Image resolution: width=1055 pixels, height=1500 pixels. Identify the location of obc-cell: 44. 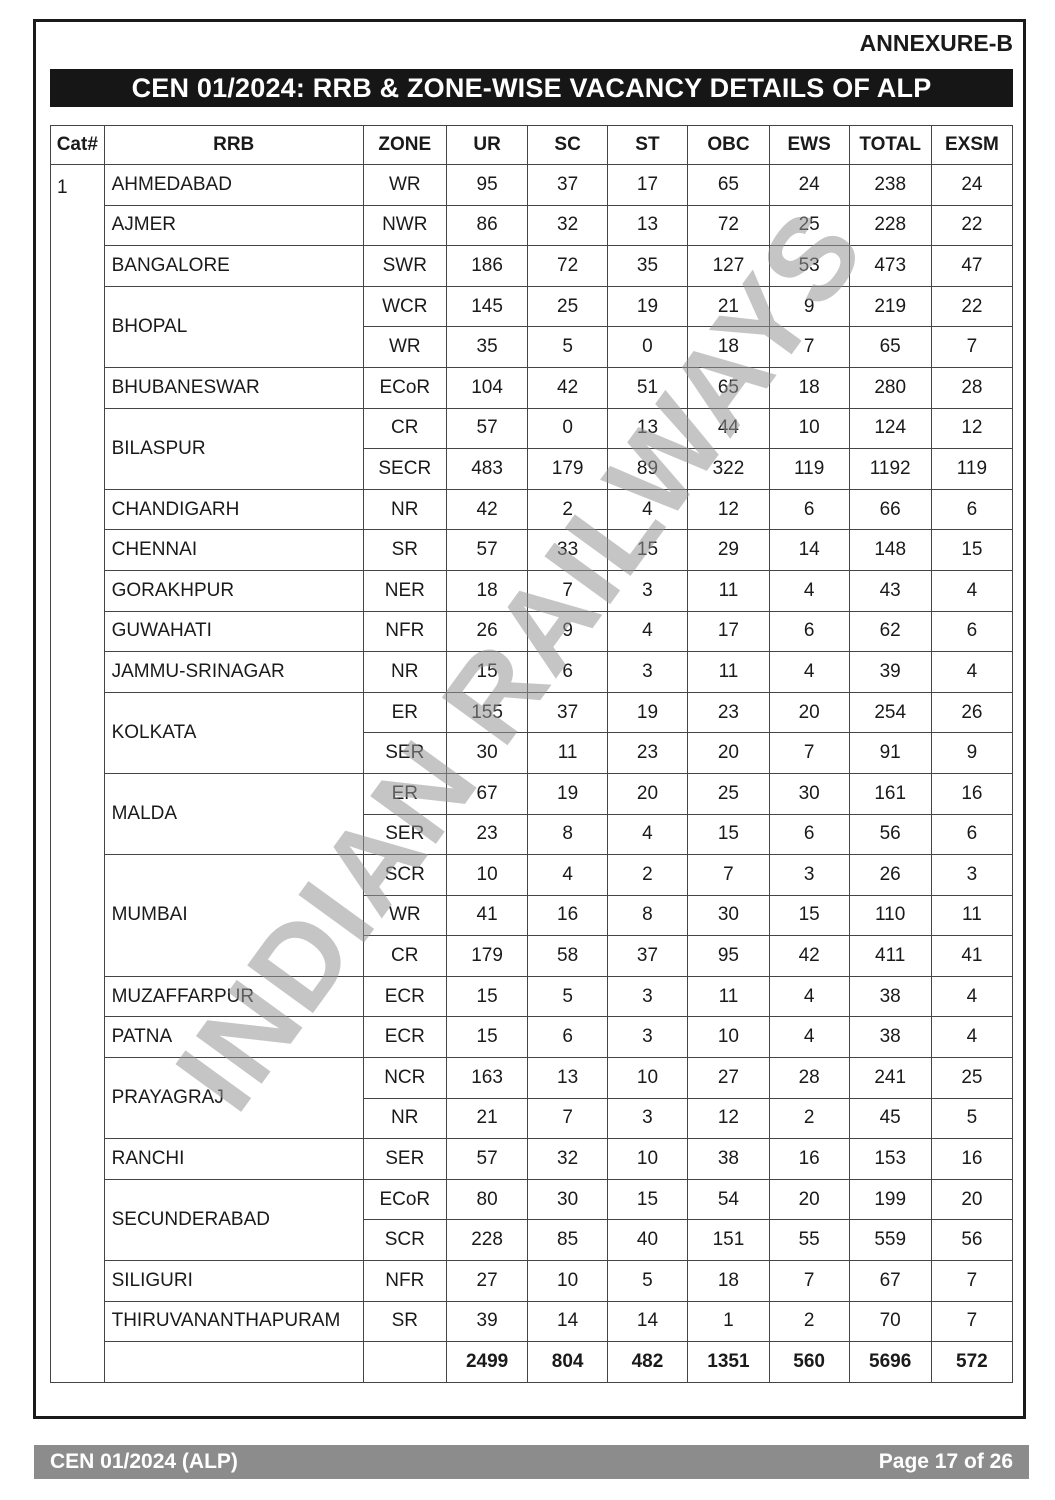
(728, 428).